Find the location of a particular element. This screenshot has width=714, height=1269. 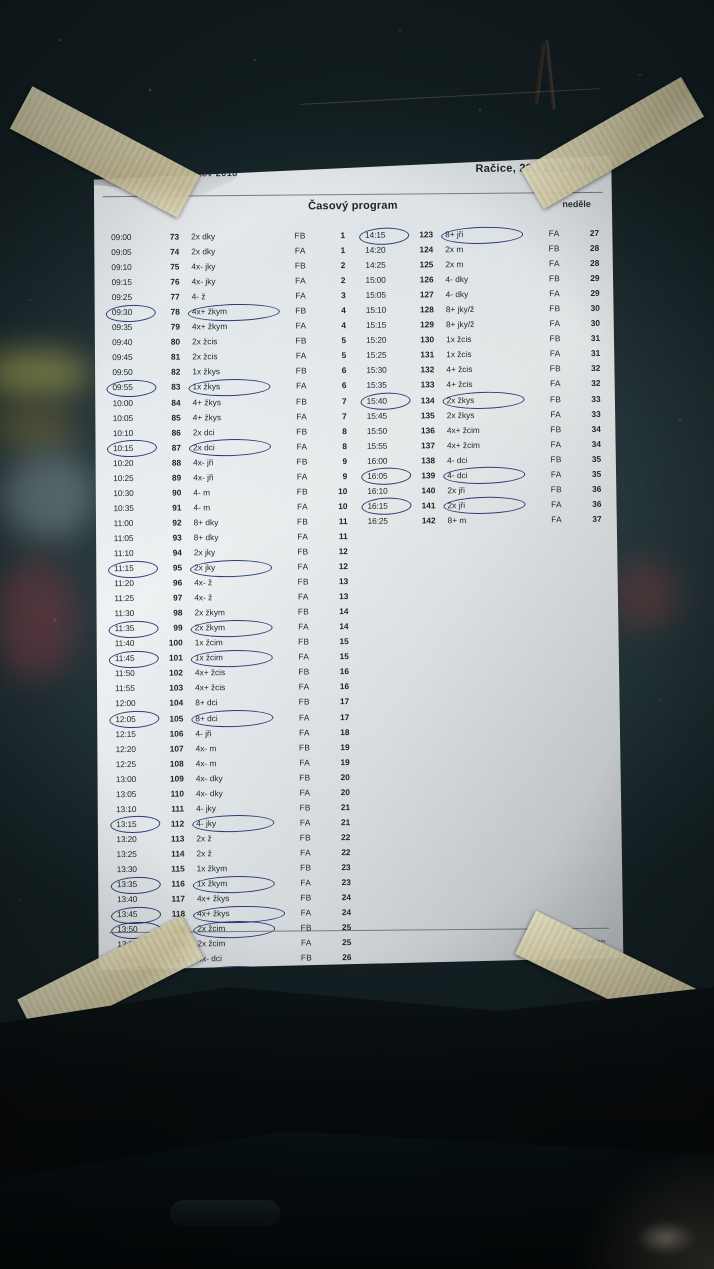

race-count: 13 is located at coordinates (344, 596).